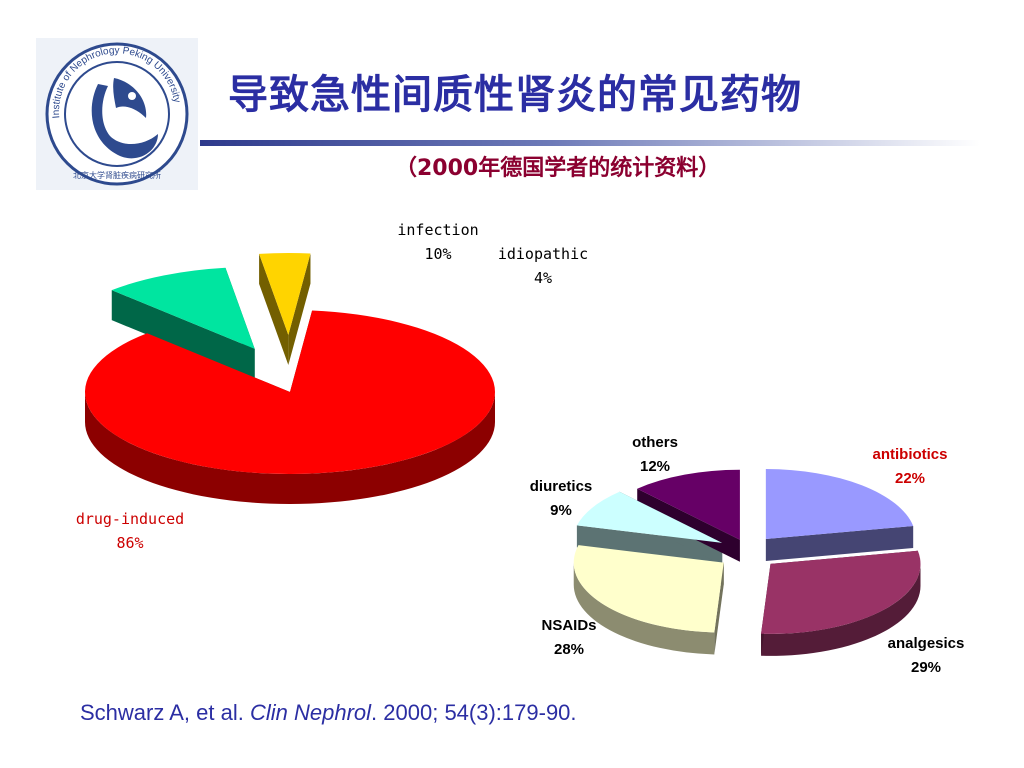  What do you see at coordinates (561, 510) in the screenshot?
I see `slice-percent-label: 9%` at bounding box center [561, 510].